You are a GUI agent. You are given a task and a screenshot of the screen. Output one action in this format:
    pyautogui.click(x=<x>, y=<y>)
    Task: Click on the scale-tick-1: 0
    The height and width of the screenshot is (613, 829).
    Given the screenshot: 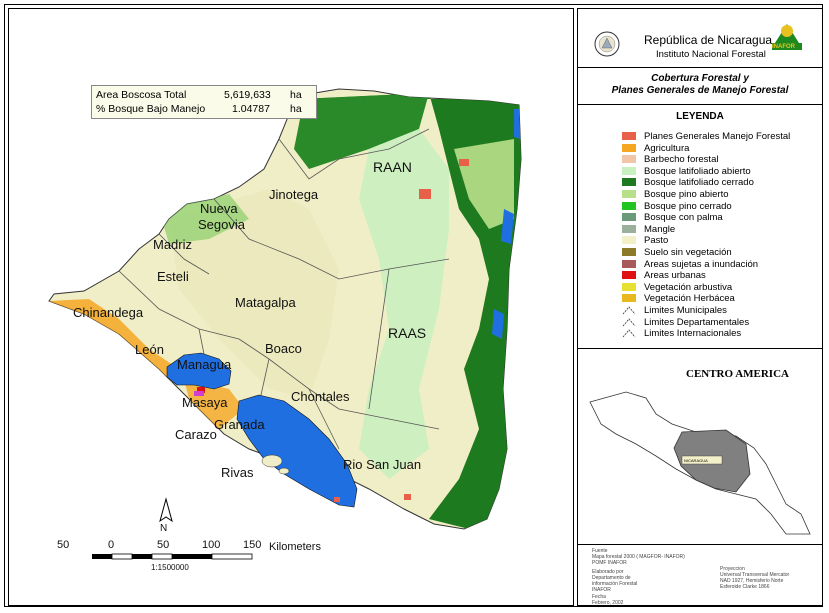 What is the action you would take?
    pyautogui.click(x=111, y=545)
    